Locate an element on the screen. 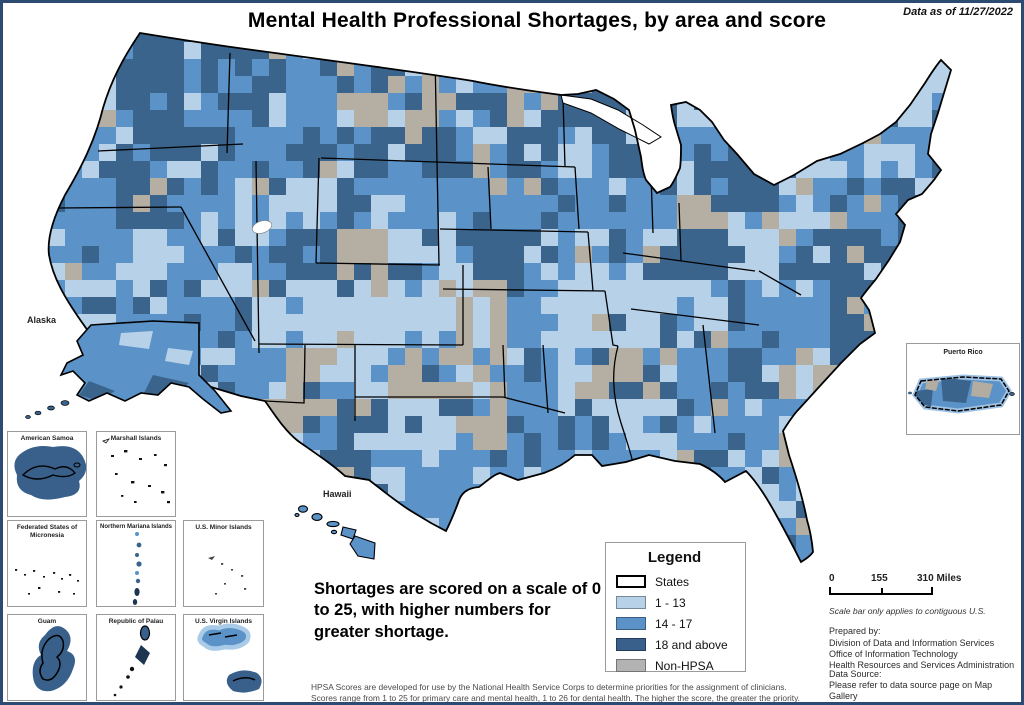 The height and width of the screenshot is (705, 1024). non-hpsa-swatch is located at coordinates (631, 665).